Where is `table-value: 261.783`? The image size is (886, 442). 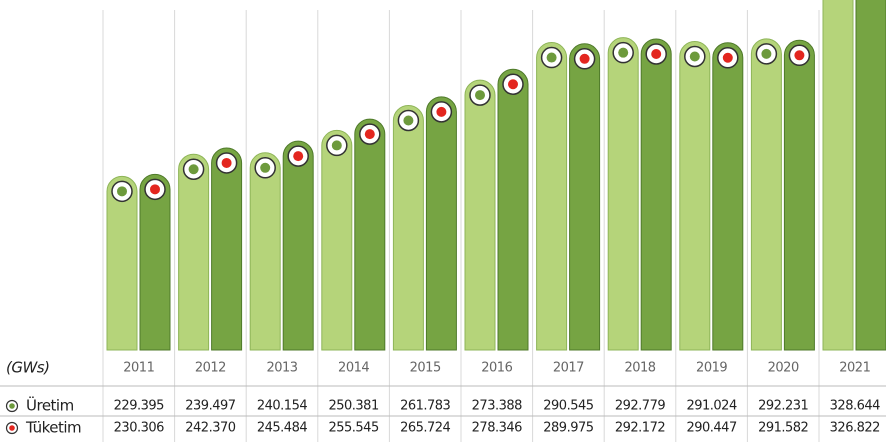
table-value: 261.783 is located at coordinates (425, 406).